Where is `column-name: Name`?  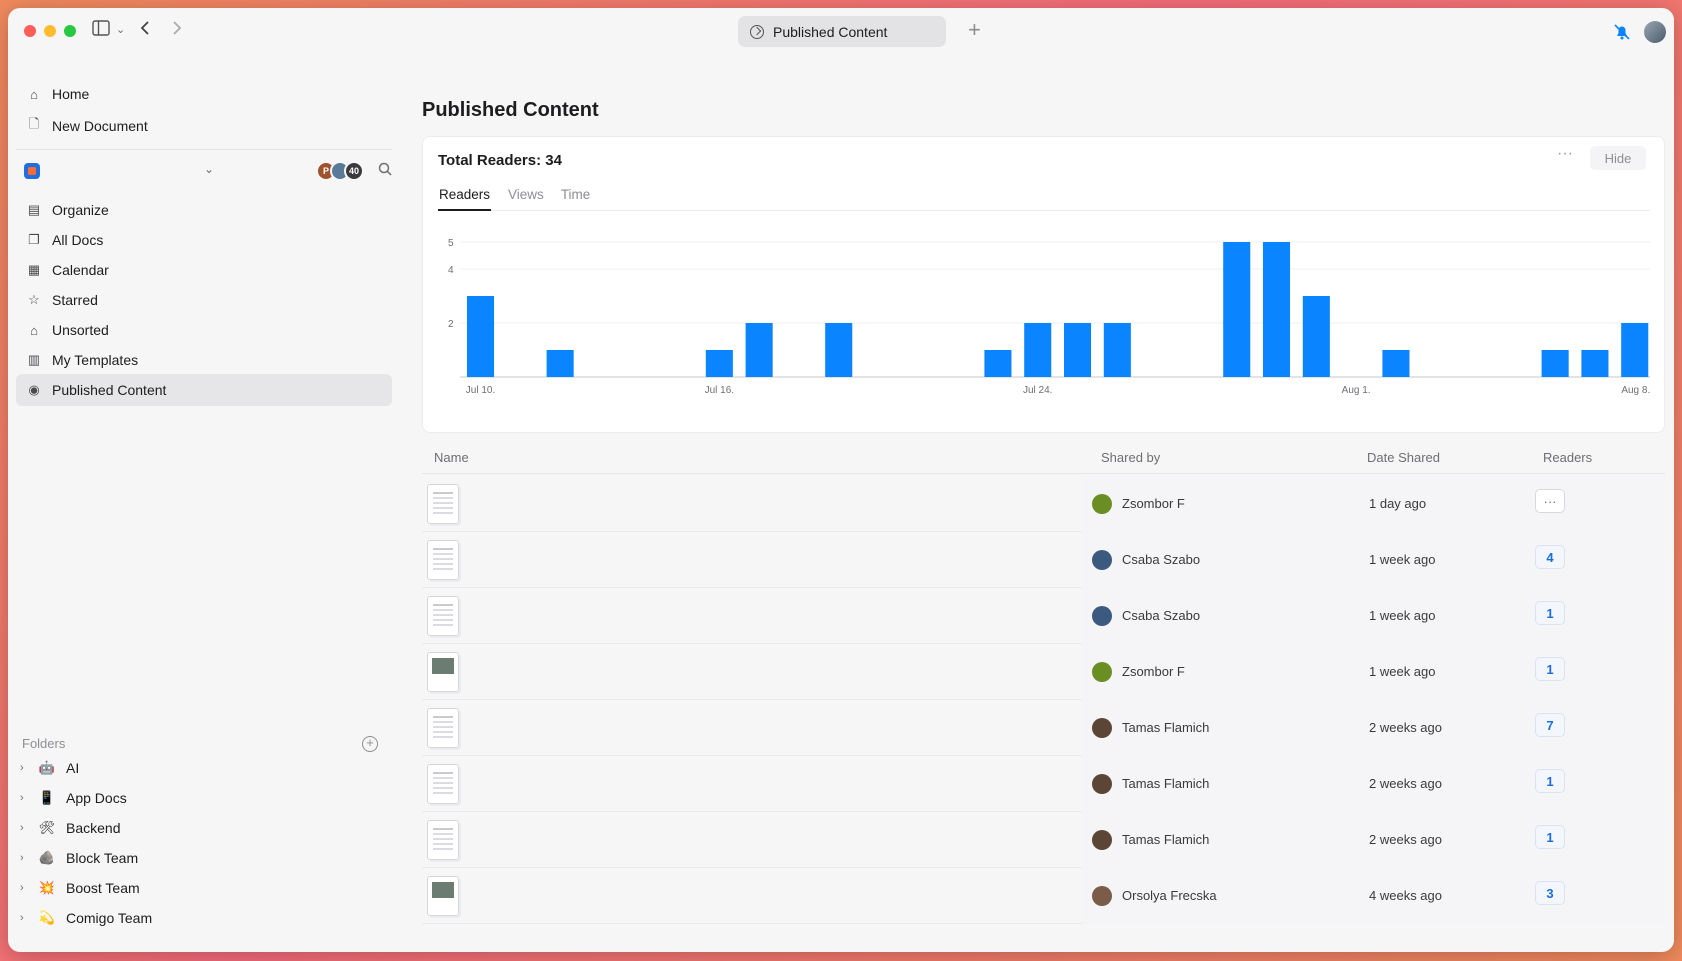
column-name: Name is located at coordinates (451, 457).